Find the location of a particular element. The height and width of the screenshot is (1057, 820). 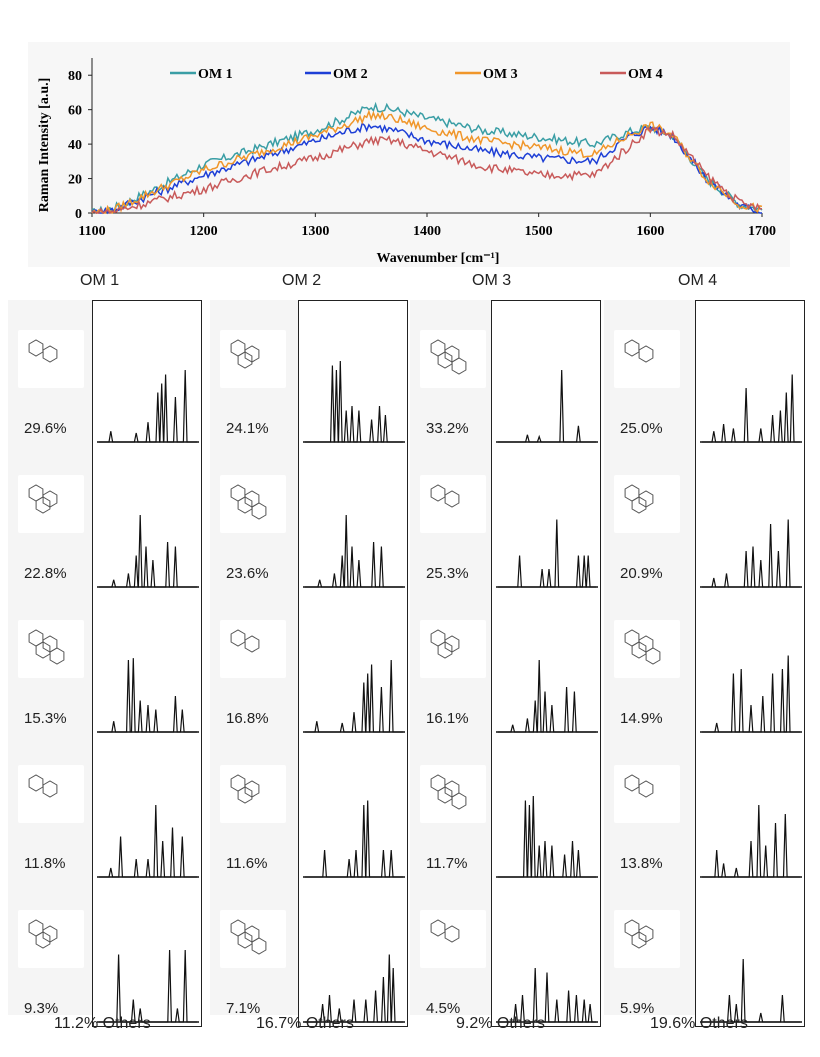

percentage-label: 14.9% is located at coordinates (641, 718).